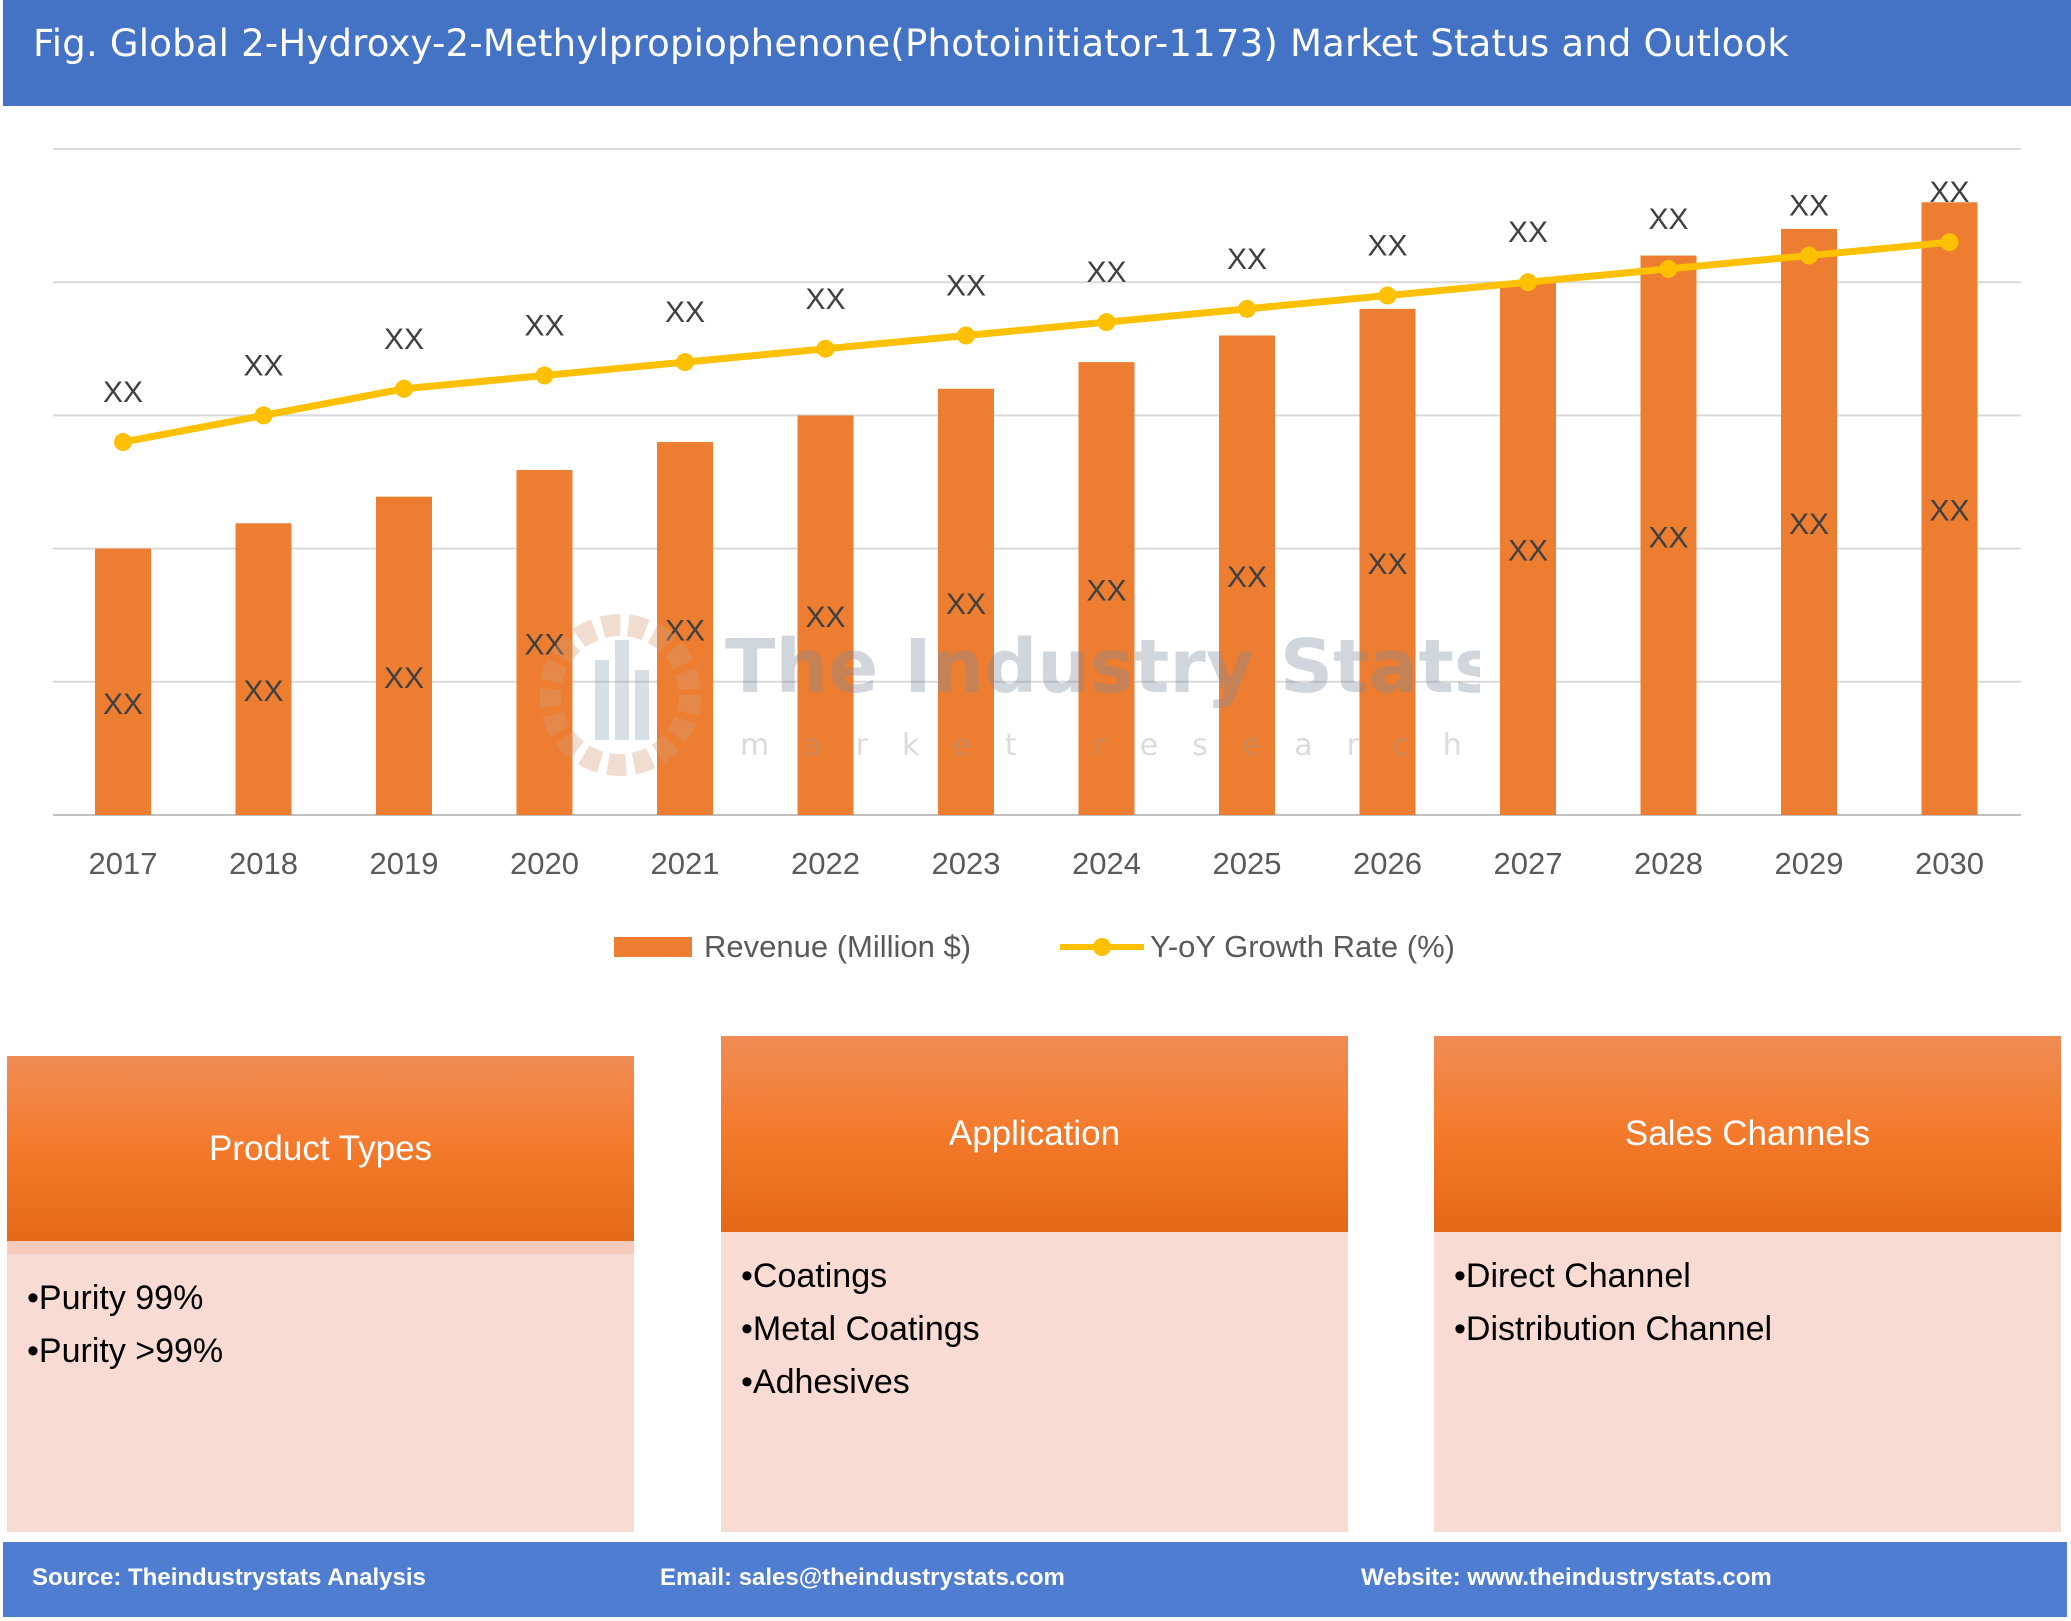 This screenshot has height=1621, width=2071. What do you see at coordinates (544, 863) in the screenshot?
I see `x-tick-label: 2020` at bounding box center [544, 863].